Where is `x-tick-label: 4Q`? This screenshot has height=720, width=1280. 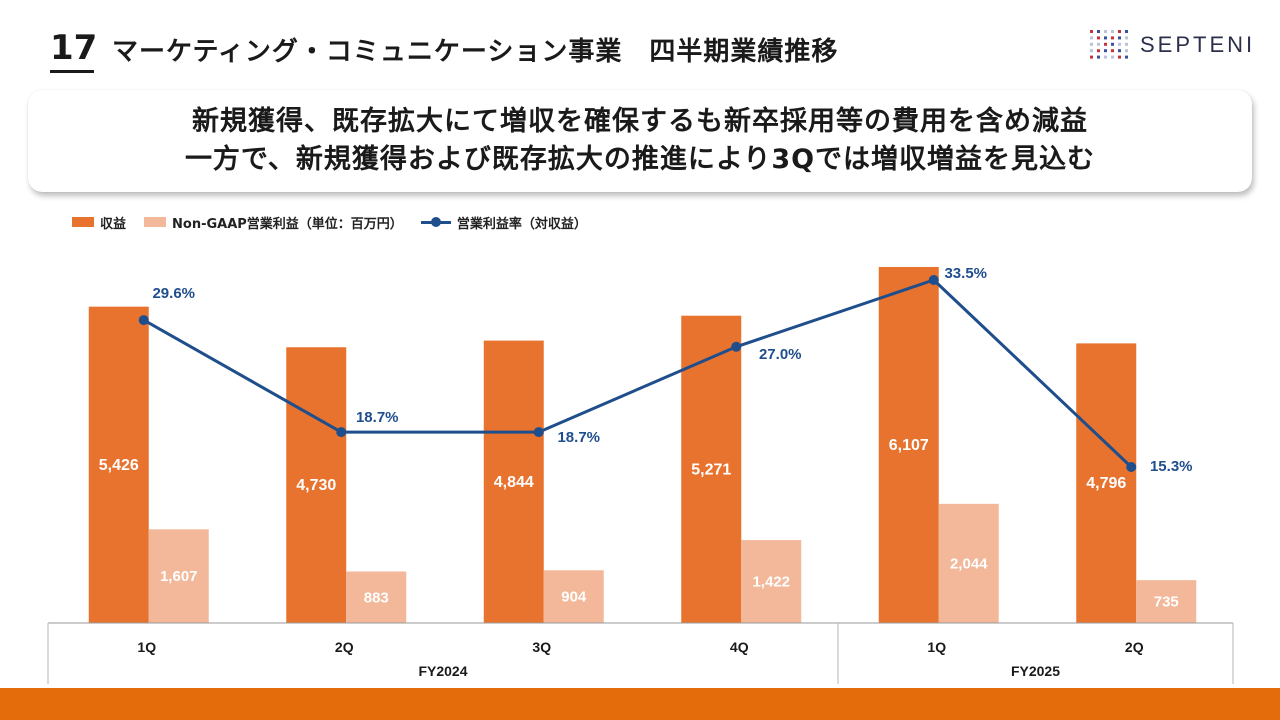
x-tick-label: 4Q is located at coordinates (739, 647).